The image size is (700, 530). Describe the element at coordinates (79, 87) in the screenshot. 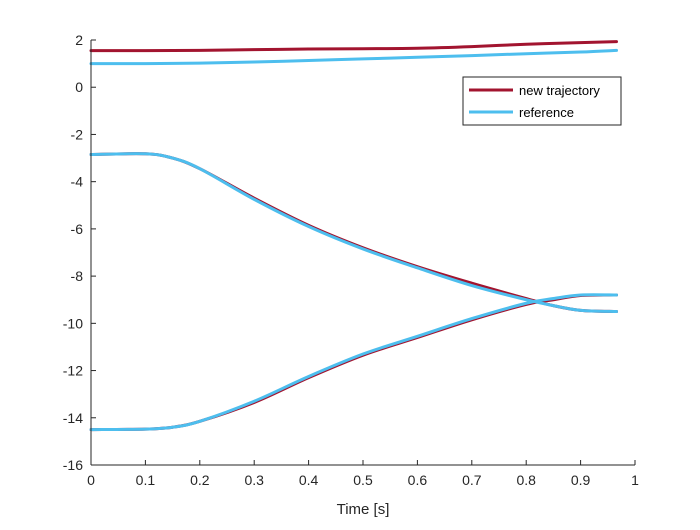

I see `y-tick-label: 0` at that location.